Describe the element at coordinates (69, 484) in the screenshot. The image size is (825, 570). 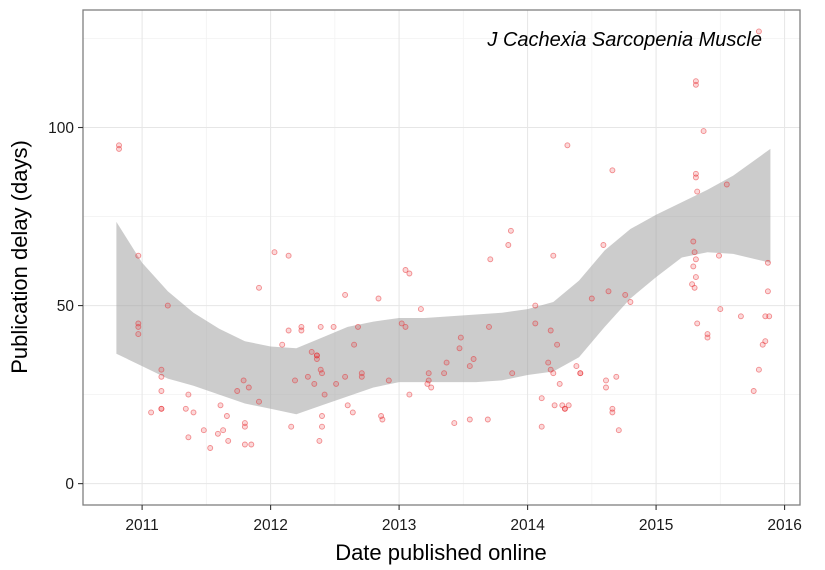
I see `y-tick-label: 0` at that location.